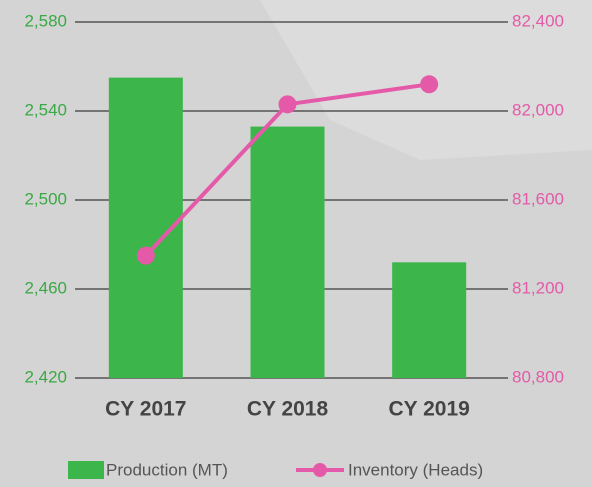 The width and height of the screenshot is (592, 487). Describe the element at coordinates (538, 287) in the screenshot. I see `y2-tick-label: 81,200` at that location.